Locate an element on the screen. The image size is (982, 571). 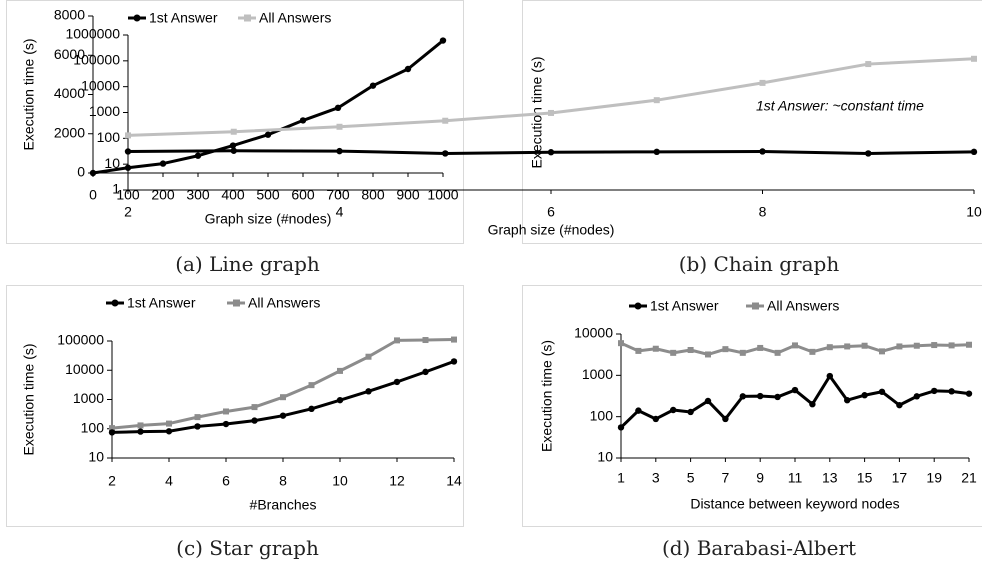
x-tick-label: 2 is located at coordinates (112, 481).